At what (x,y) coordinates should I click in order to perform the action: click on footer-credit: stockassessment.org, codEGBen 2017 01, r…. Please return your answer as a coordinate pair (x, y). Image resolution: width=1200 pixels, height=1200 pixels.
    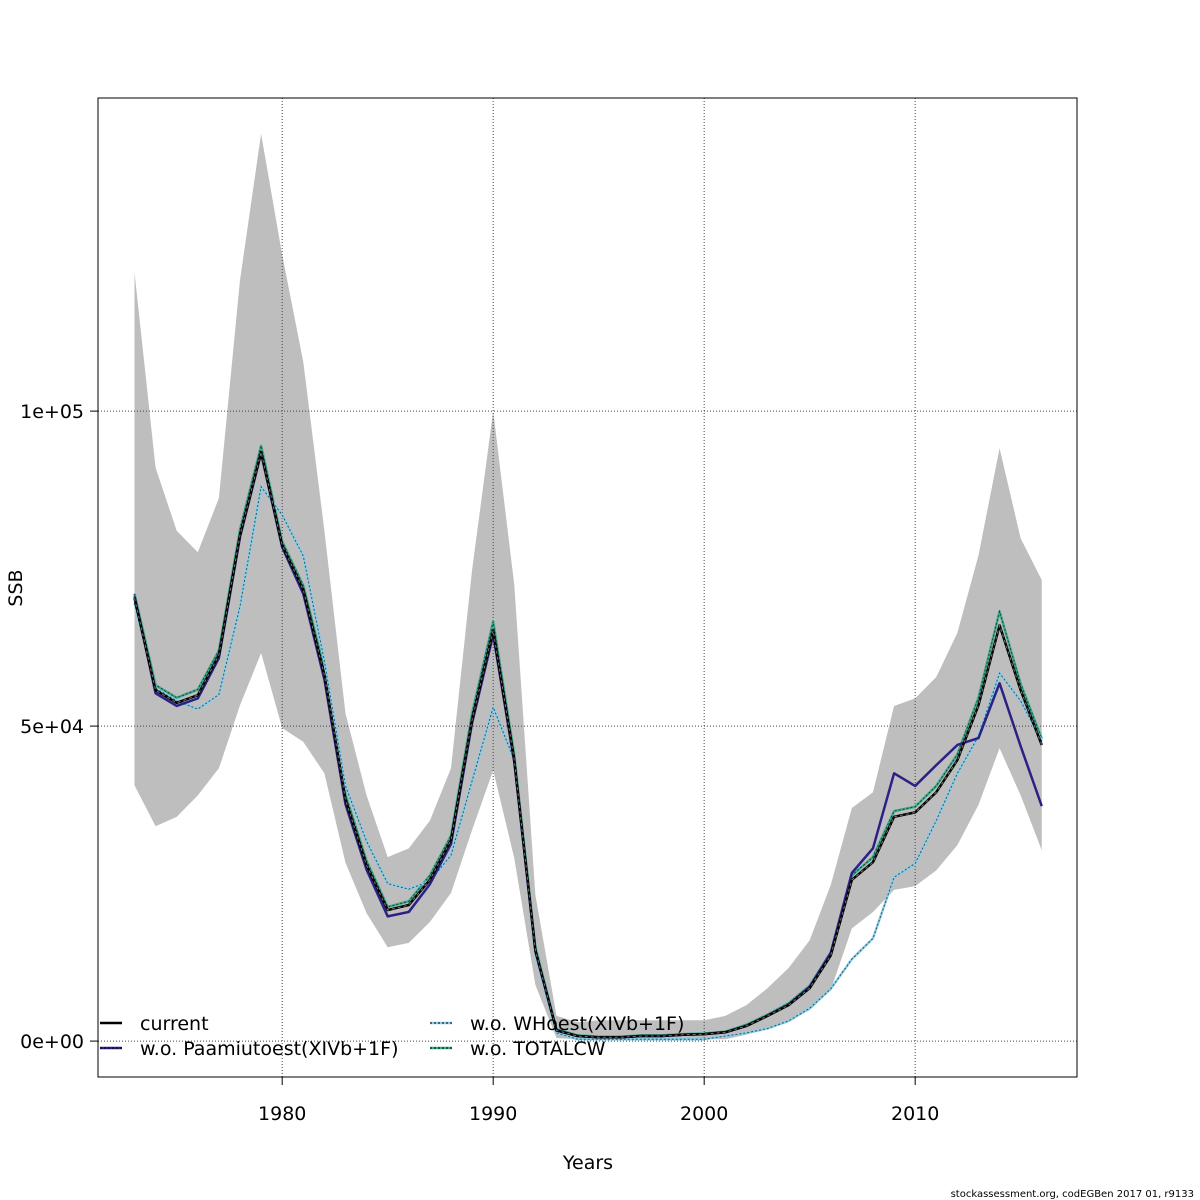
    Looking at the image, I should click on (1072, 1194).